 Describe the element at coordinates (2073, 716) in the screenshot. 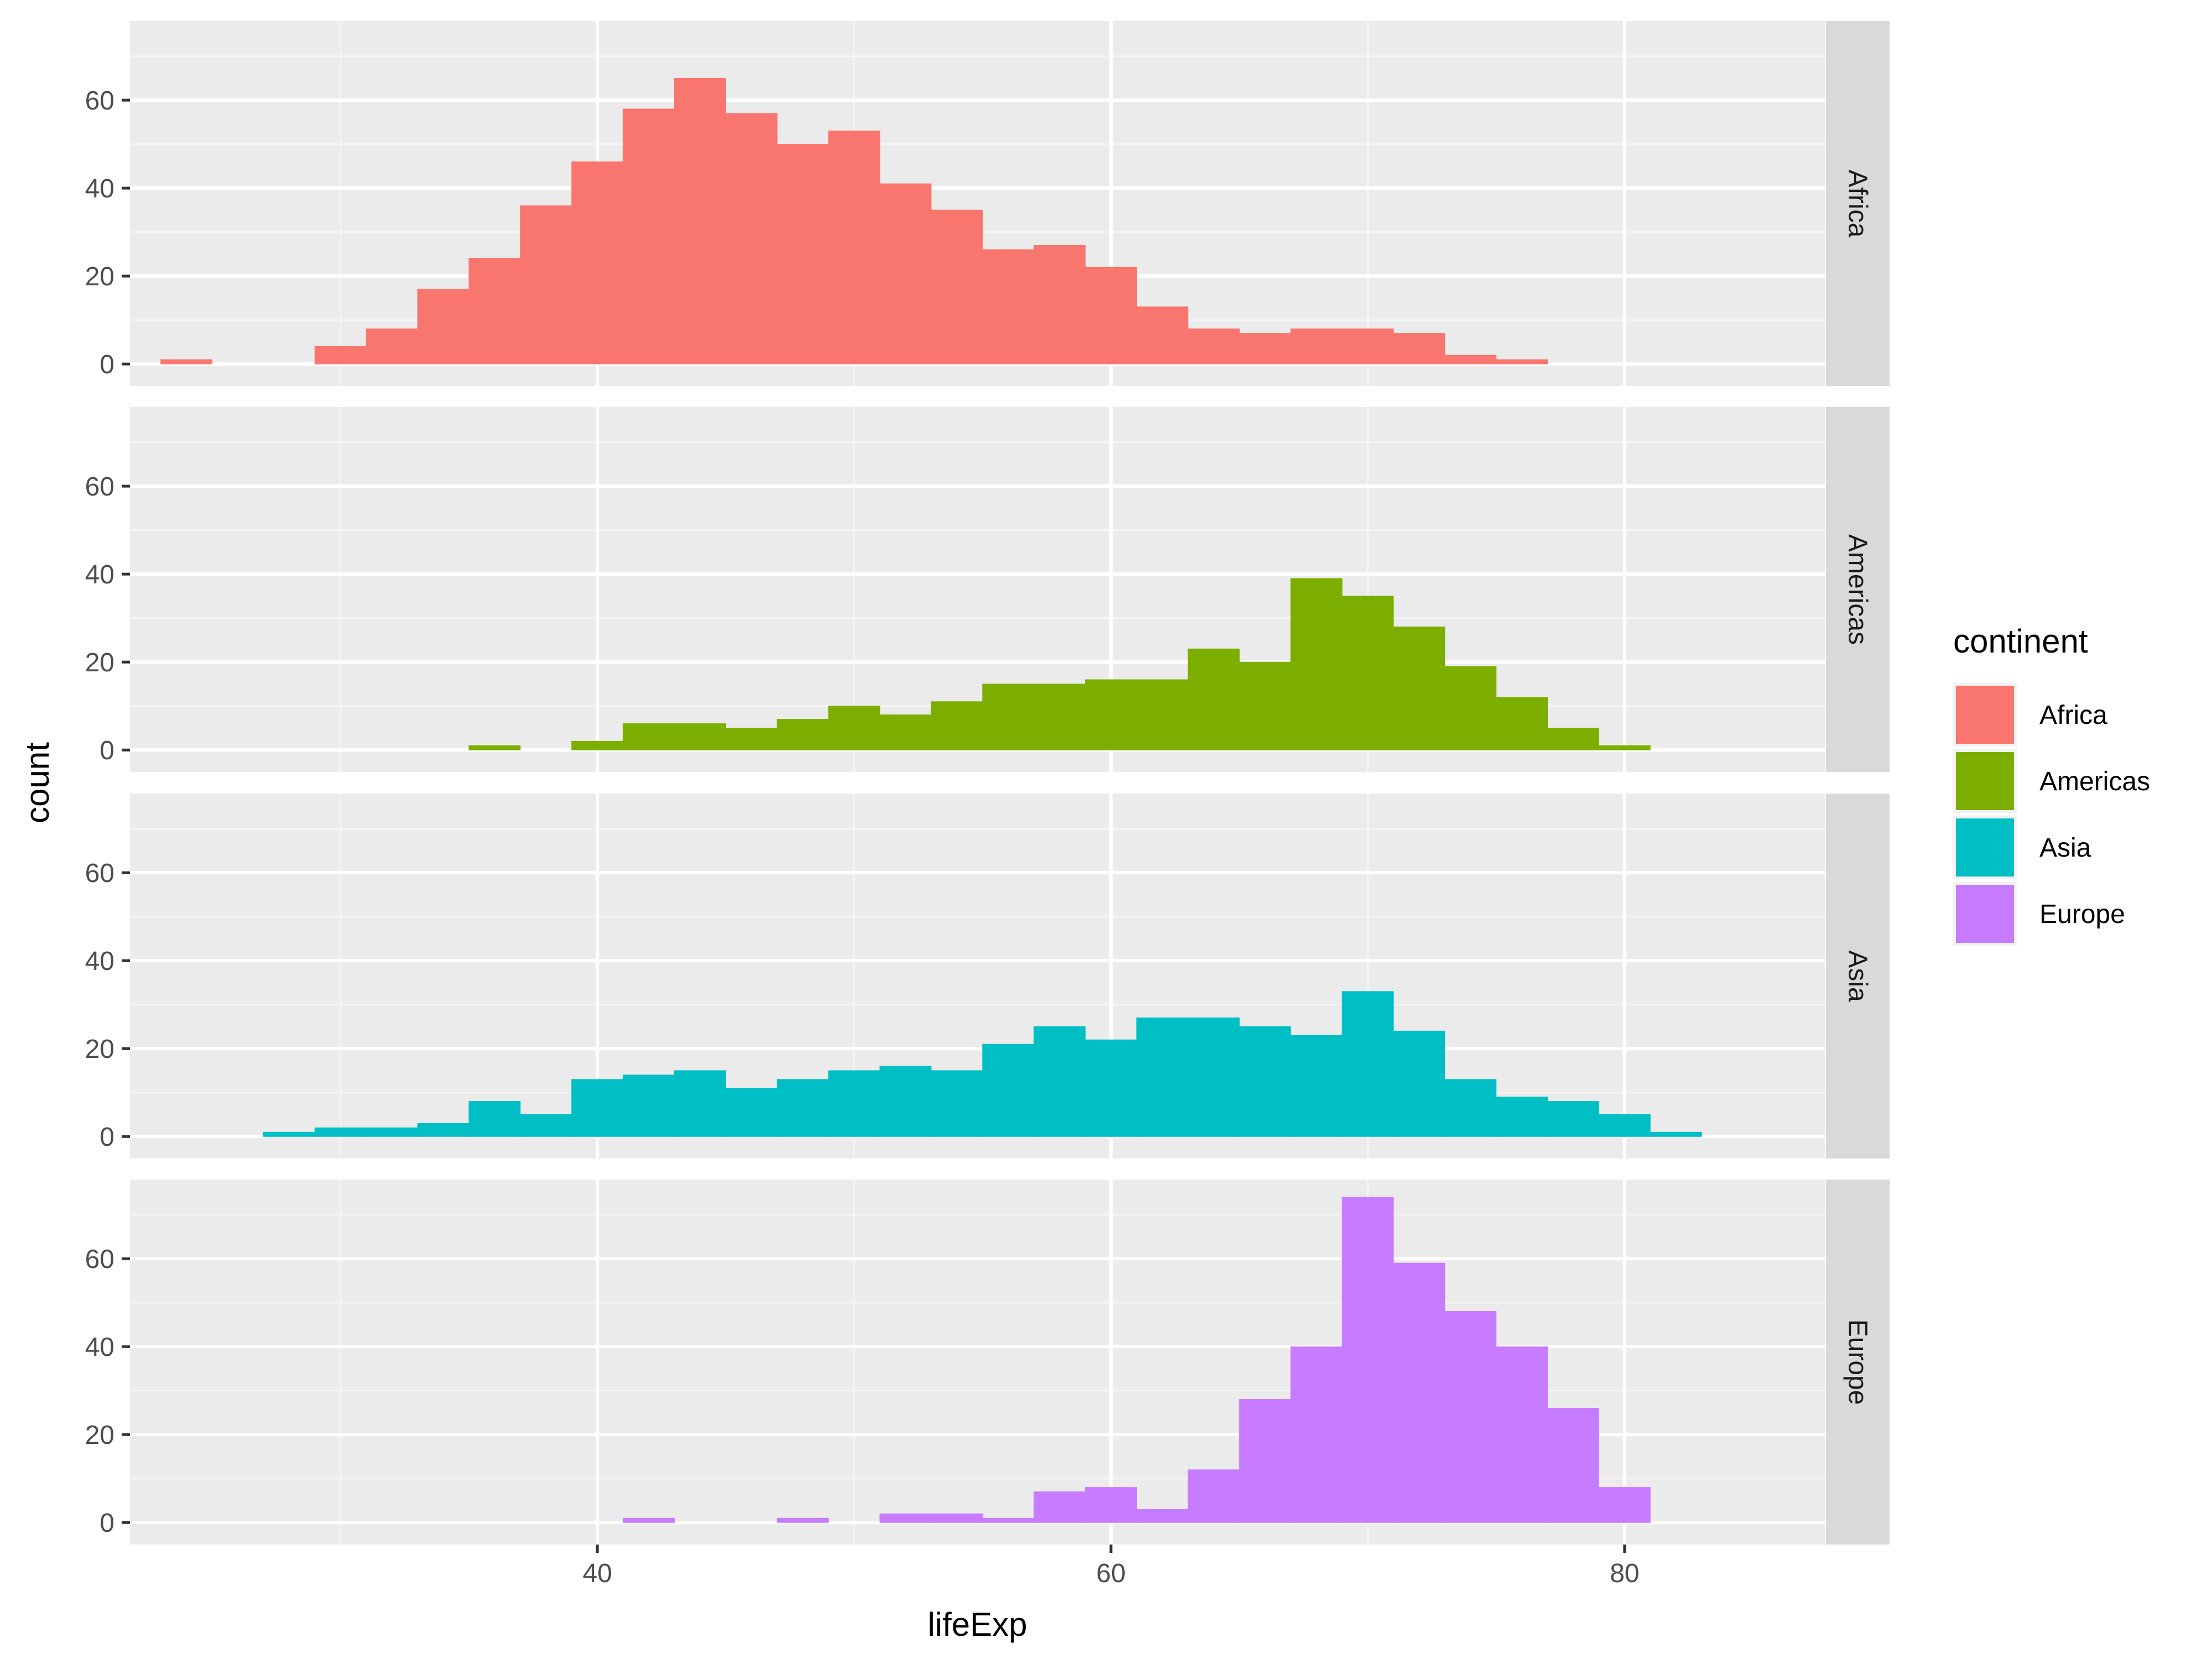

I see `legend-label-africa: Africa` at that location.